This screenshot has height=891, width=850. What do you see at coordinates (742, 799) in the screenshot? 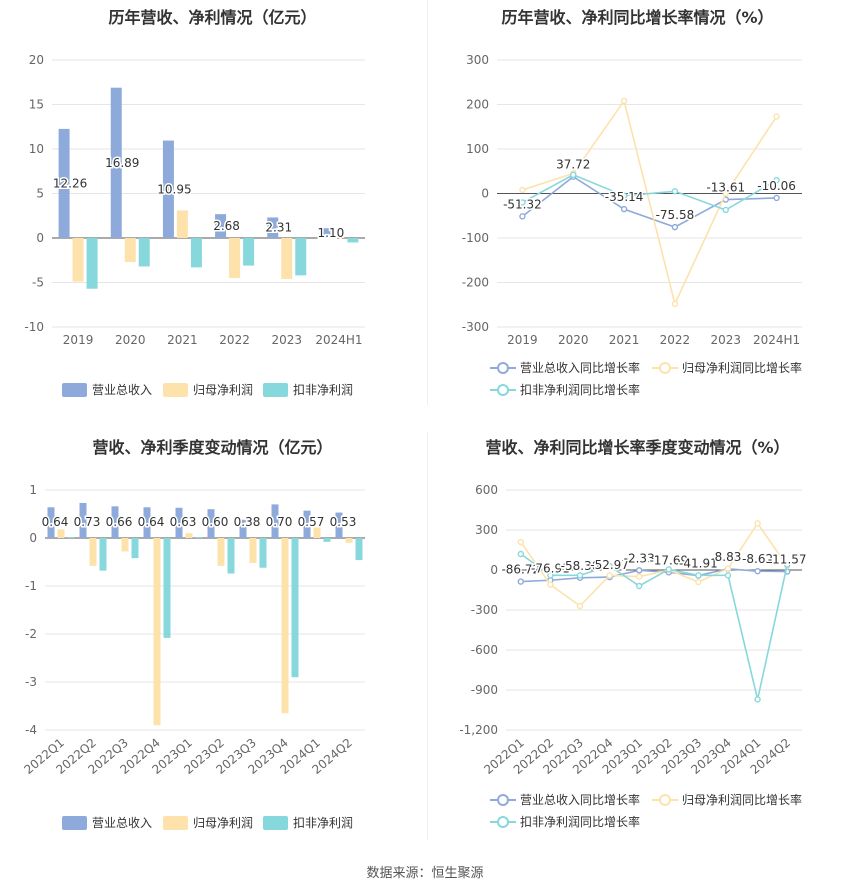
I see `legend-label: 归母净利润同比增长率` at bounding box center [742, 799].